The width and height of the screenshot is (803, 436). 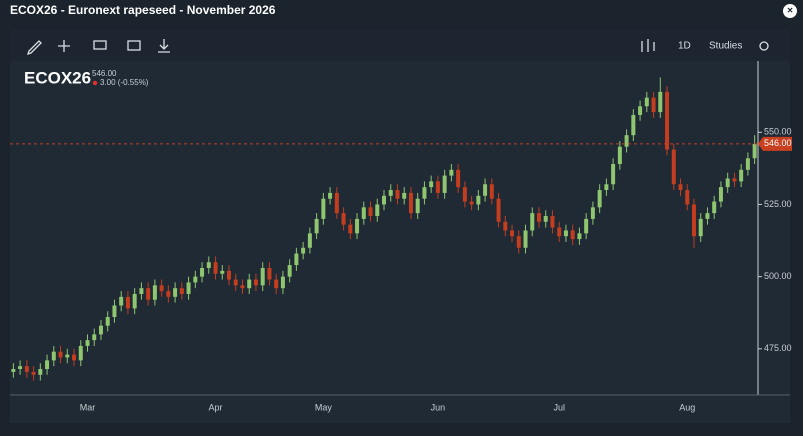 What do you see at coordinates (57, 77) in the screenshot?
I see `symbol: ECOX26` at bounding box center [57, 77].